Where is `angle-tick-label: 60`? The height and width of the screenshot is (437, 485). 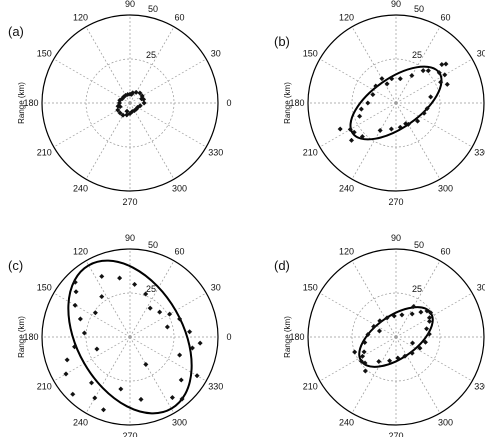 angle-tick-label: 60 is located at coordinates (179, 251).